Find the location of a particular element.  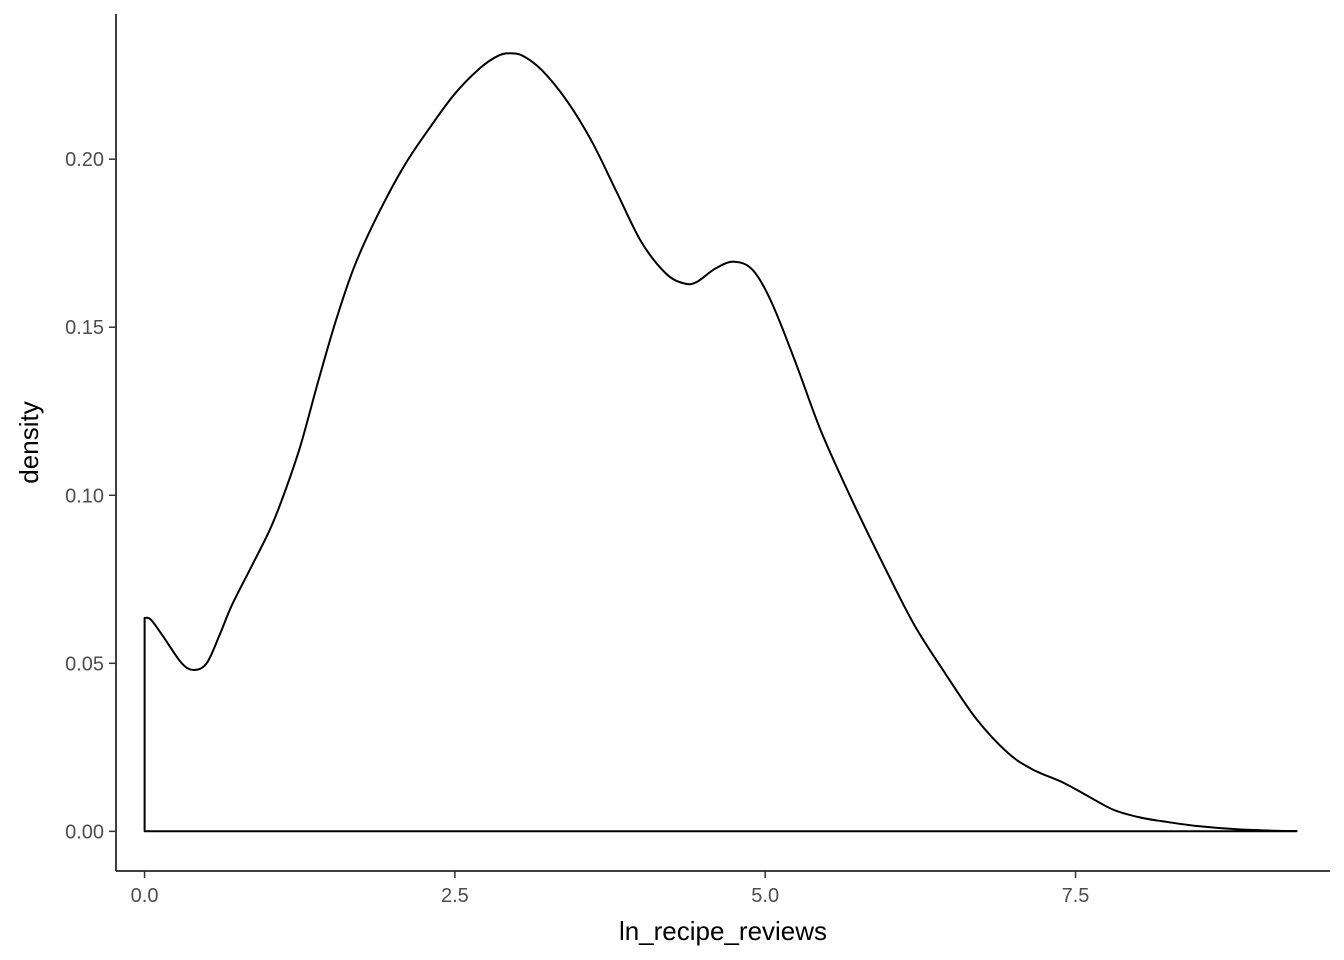

y-axis-ticks: 0.00 0.05 0.10 0.15 0.20 is located at coordinates (90, 496).